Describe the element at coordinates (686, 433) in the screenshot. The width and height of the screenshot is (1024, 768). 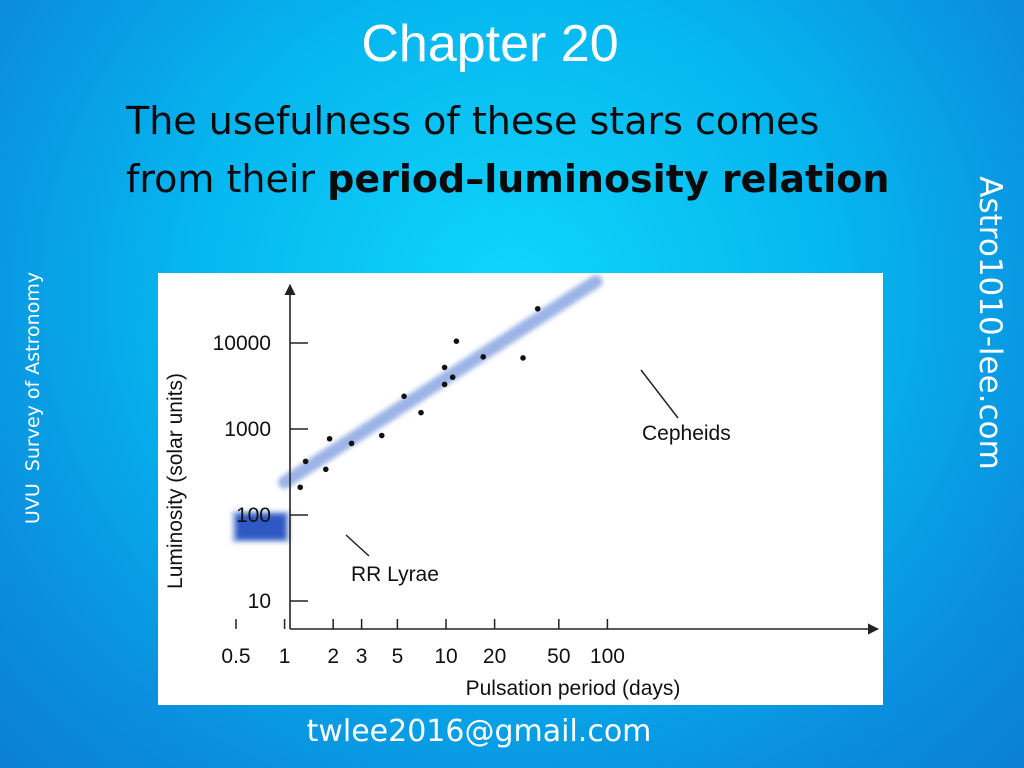
I see `cepheids-annotation: Cepheids` at that location.